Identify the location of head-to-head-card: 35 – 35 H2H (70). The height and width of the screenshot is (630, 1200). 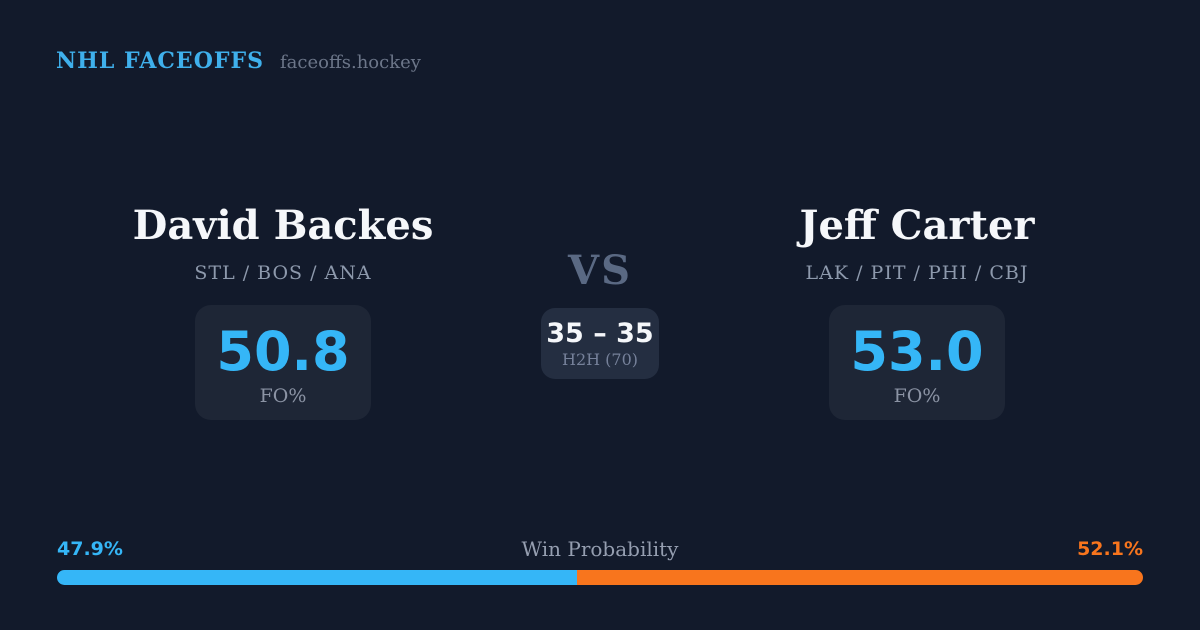
(600, 343).